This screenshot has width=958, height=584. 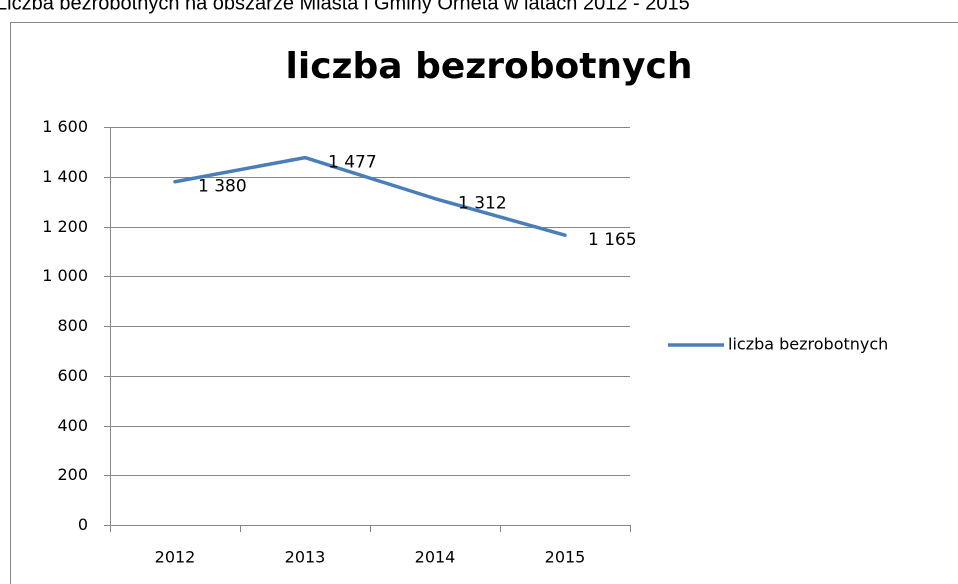 What do you see at coordinates (65, 275) in the screenshot?
I see `y-tick-label: 1 000` at bounding box center [65, 275].